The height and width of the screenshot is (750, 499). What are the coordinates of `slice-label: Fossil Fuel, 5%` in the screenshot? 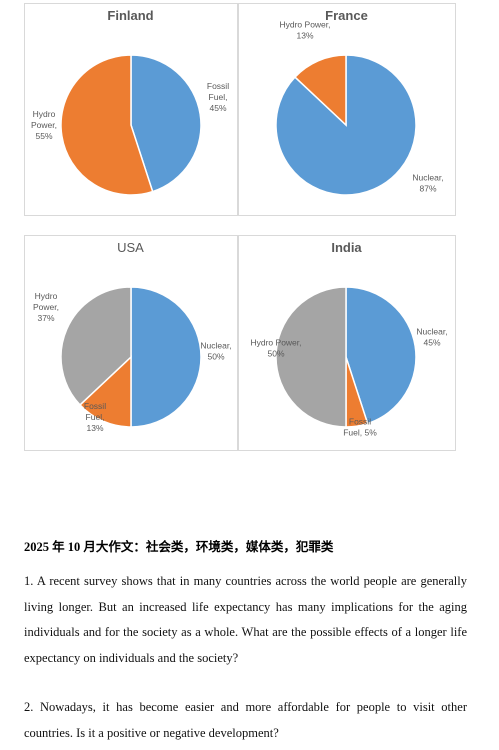 It's located at (360, 427).